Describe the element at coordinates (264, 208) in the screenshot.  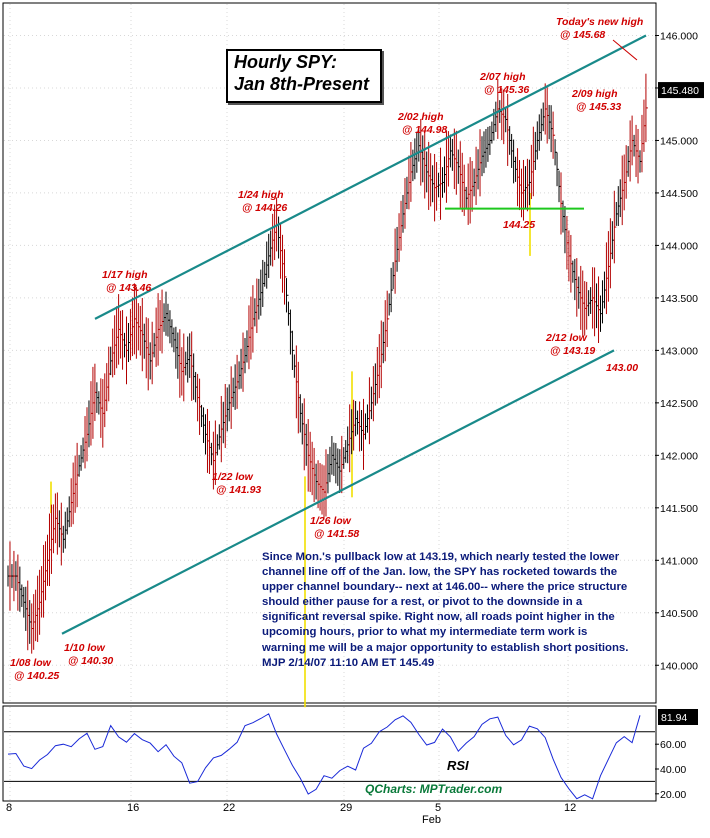
I see `annotation-line2: @ 144.26` at that location.